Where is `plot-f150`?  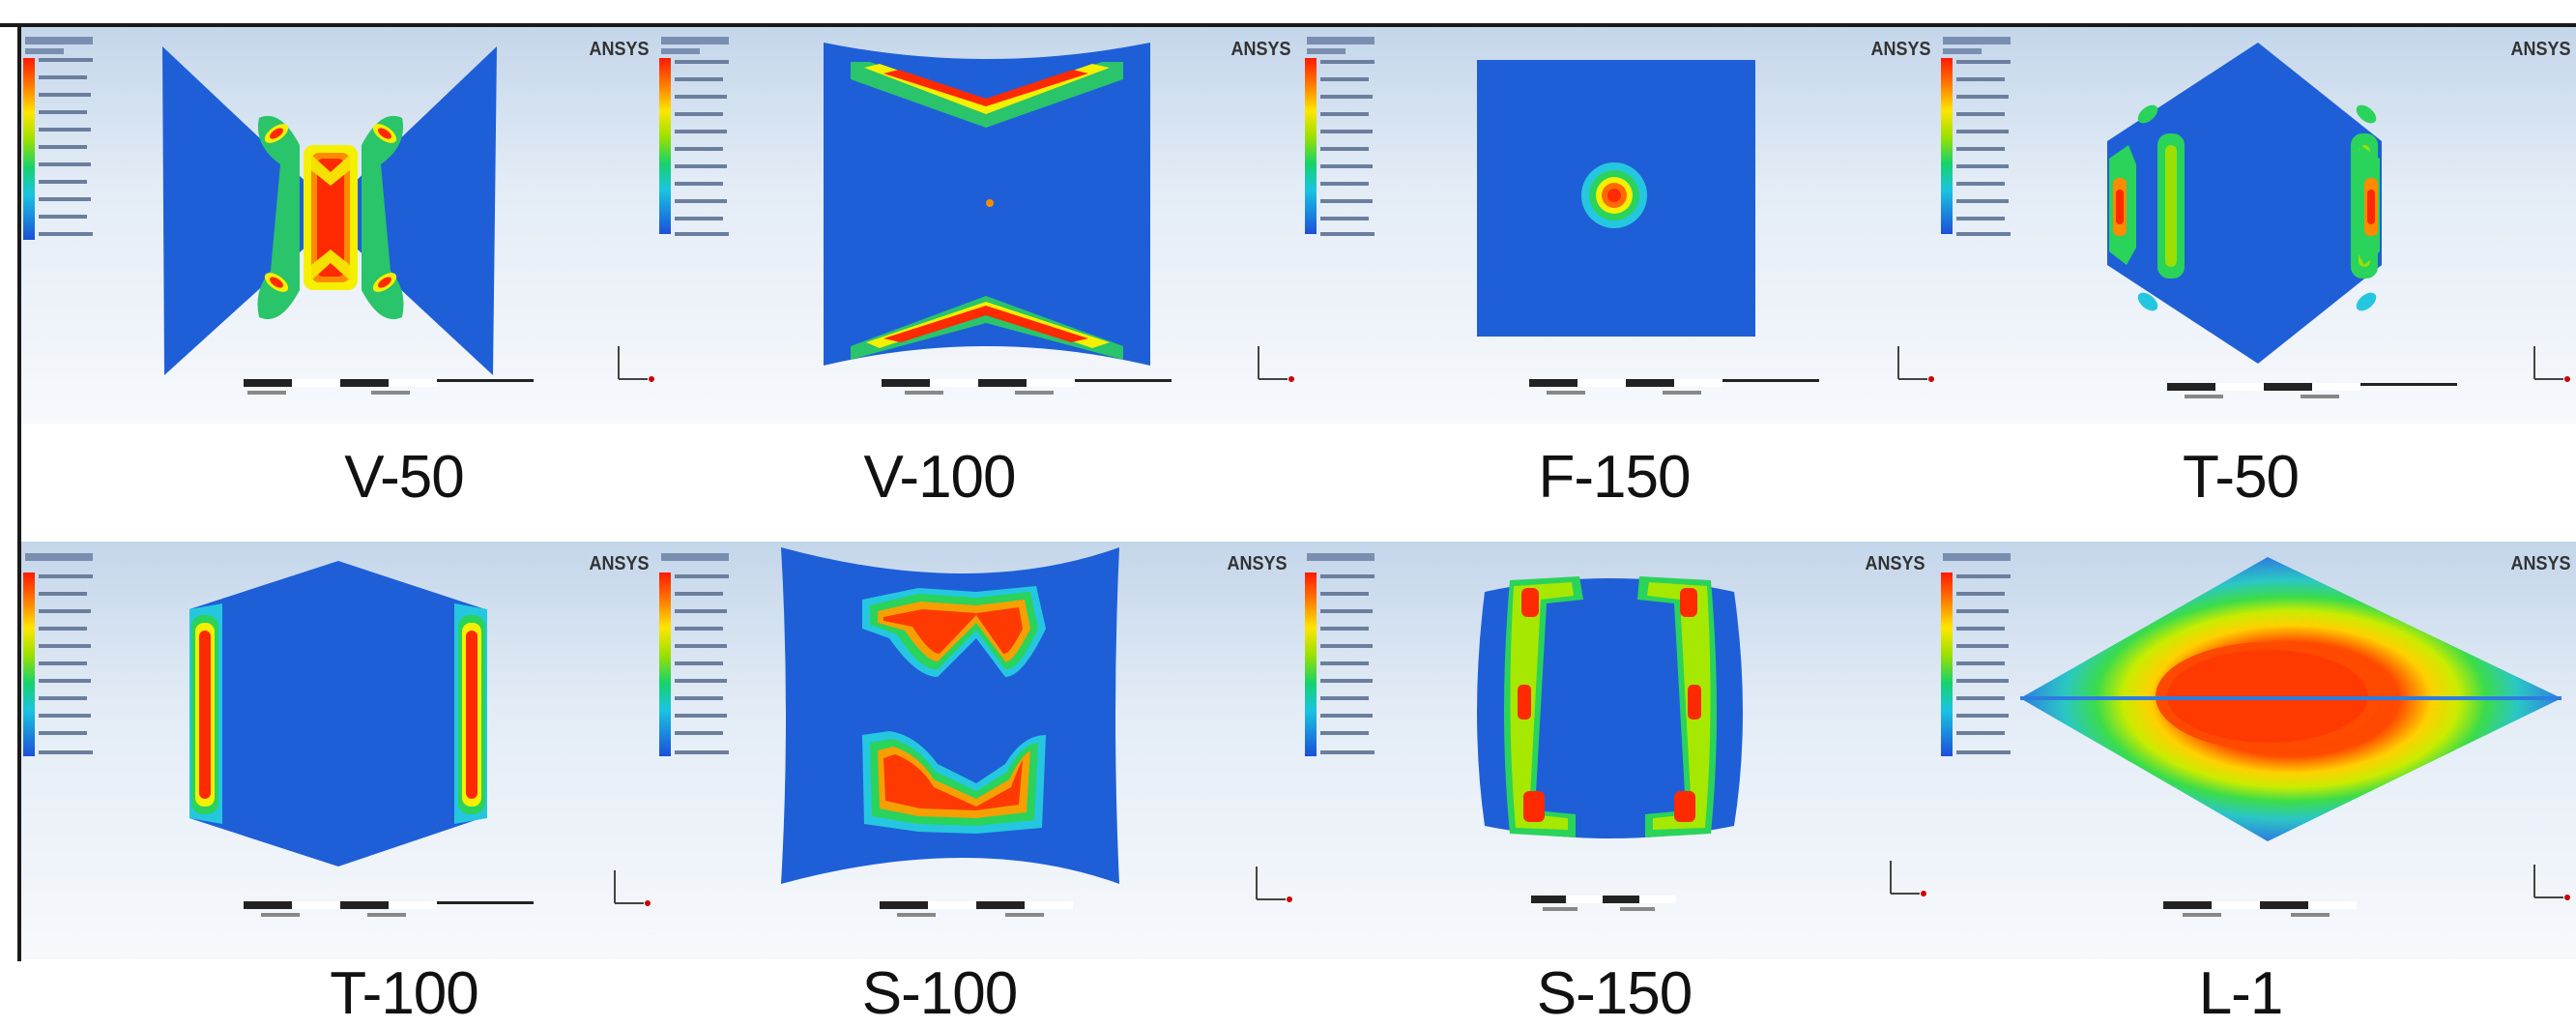
plot-f150 is located at coordinates (1705, 228).